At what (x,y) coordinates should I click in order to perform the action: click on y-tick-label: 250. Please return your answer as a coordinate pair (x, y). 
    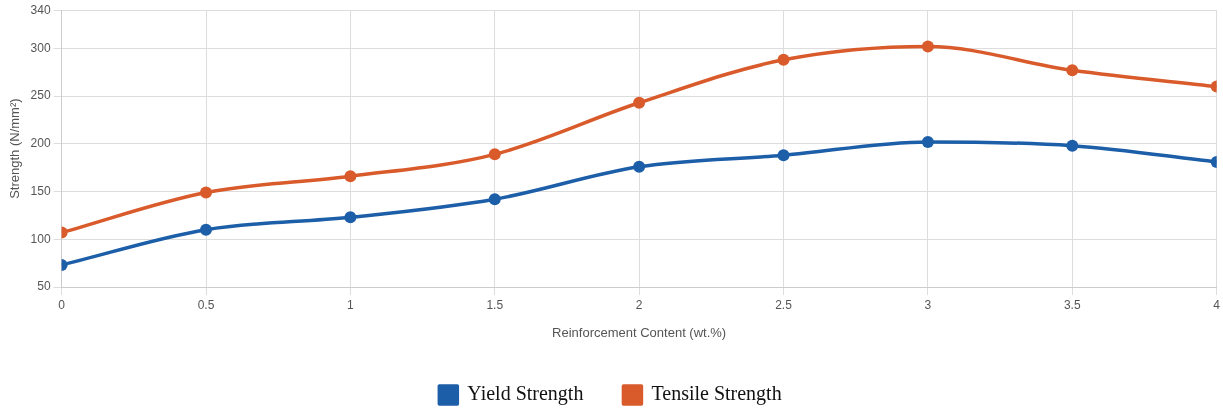
    Looking at the image, I should click on (40, 95).